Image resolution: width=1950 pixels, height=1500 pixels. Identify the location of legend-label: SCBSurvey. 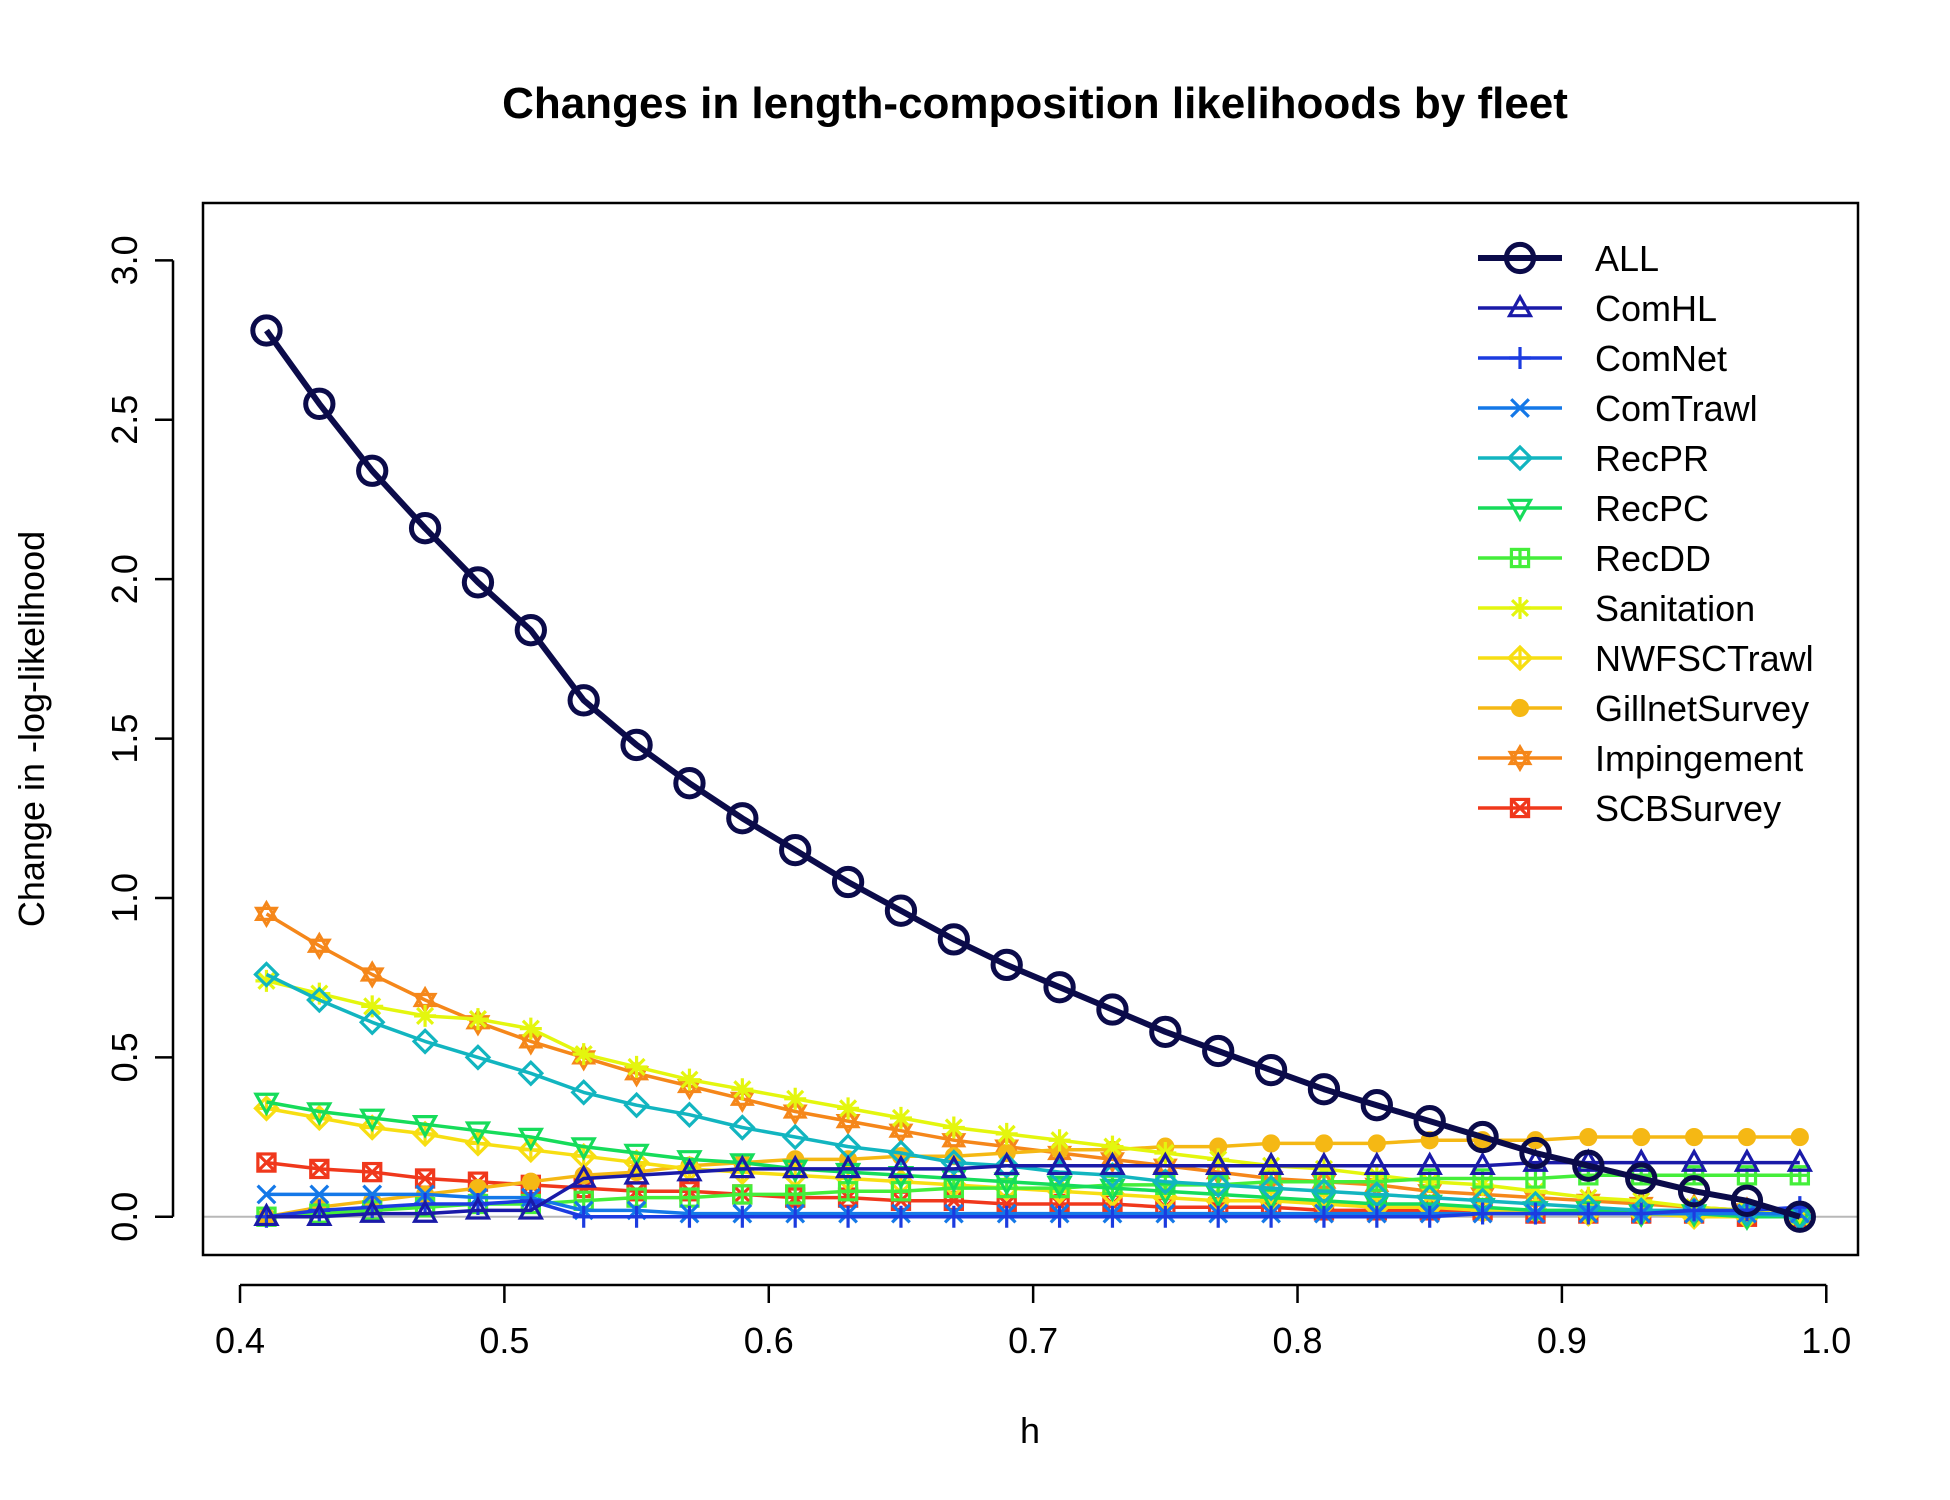
(1688, 808).